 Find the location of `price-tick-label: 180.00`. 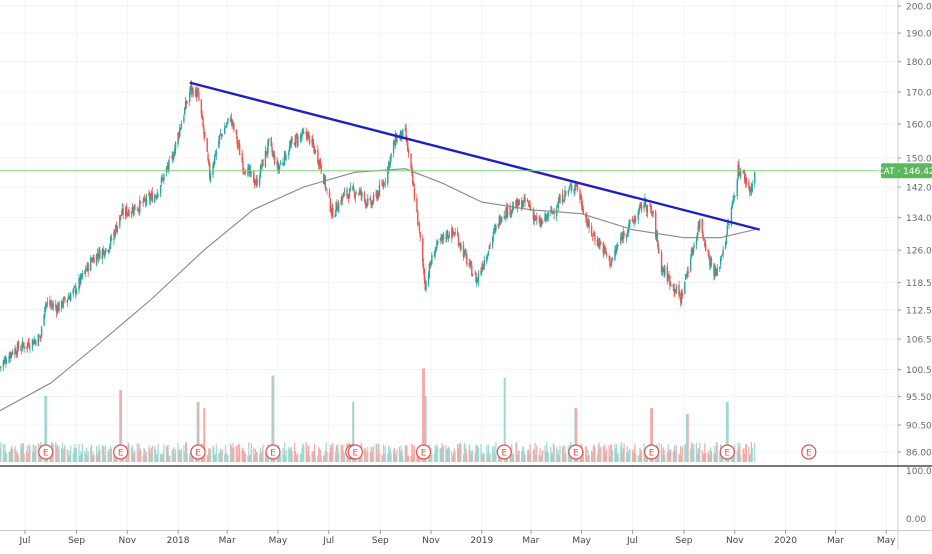

price-tick-label: 180.00 is located at coordinates (919, 63).